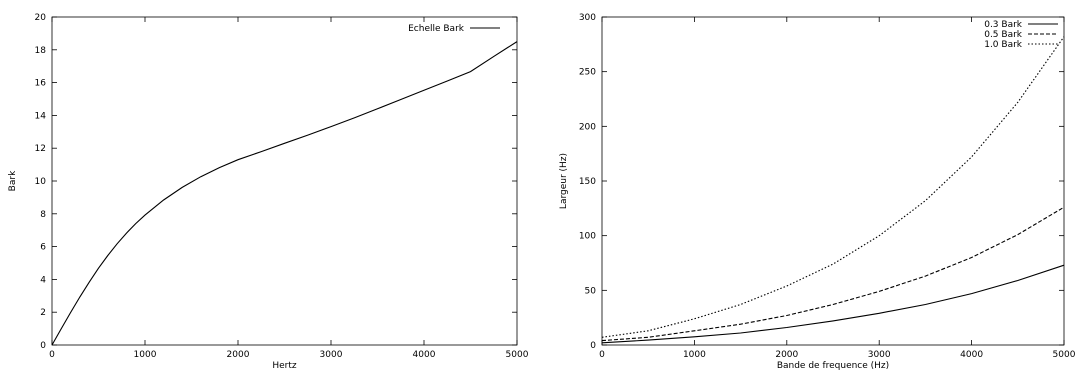 The height and width of the screenshot is (374, 1075). What do you see at coordinates (564, 181) in the screenshot?
I see `y-axis-label: Largeur (Hz)` at bounding box center [564, 181].